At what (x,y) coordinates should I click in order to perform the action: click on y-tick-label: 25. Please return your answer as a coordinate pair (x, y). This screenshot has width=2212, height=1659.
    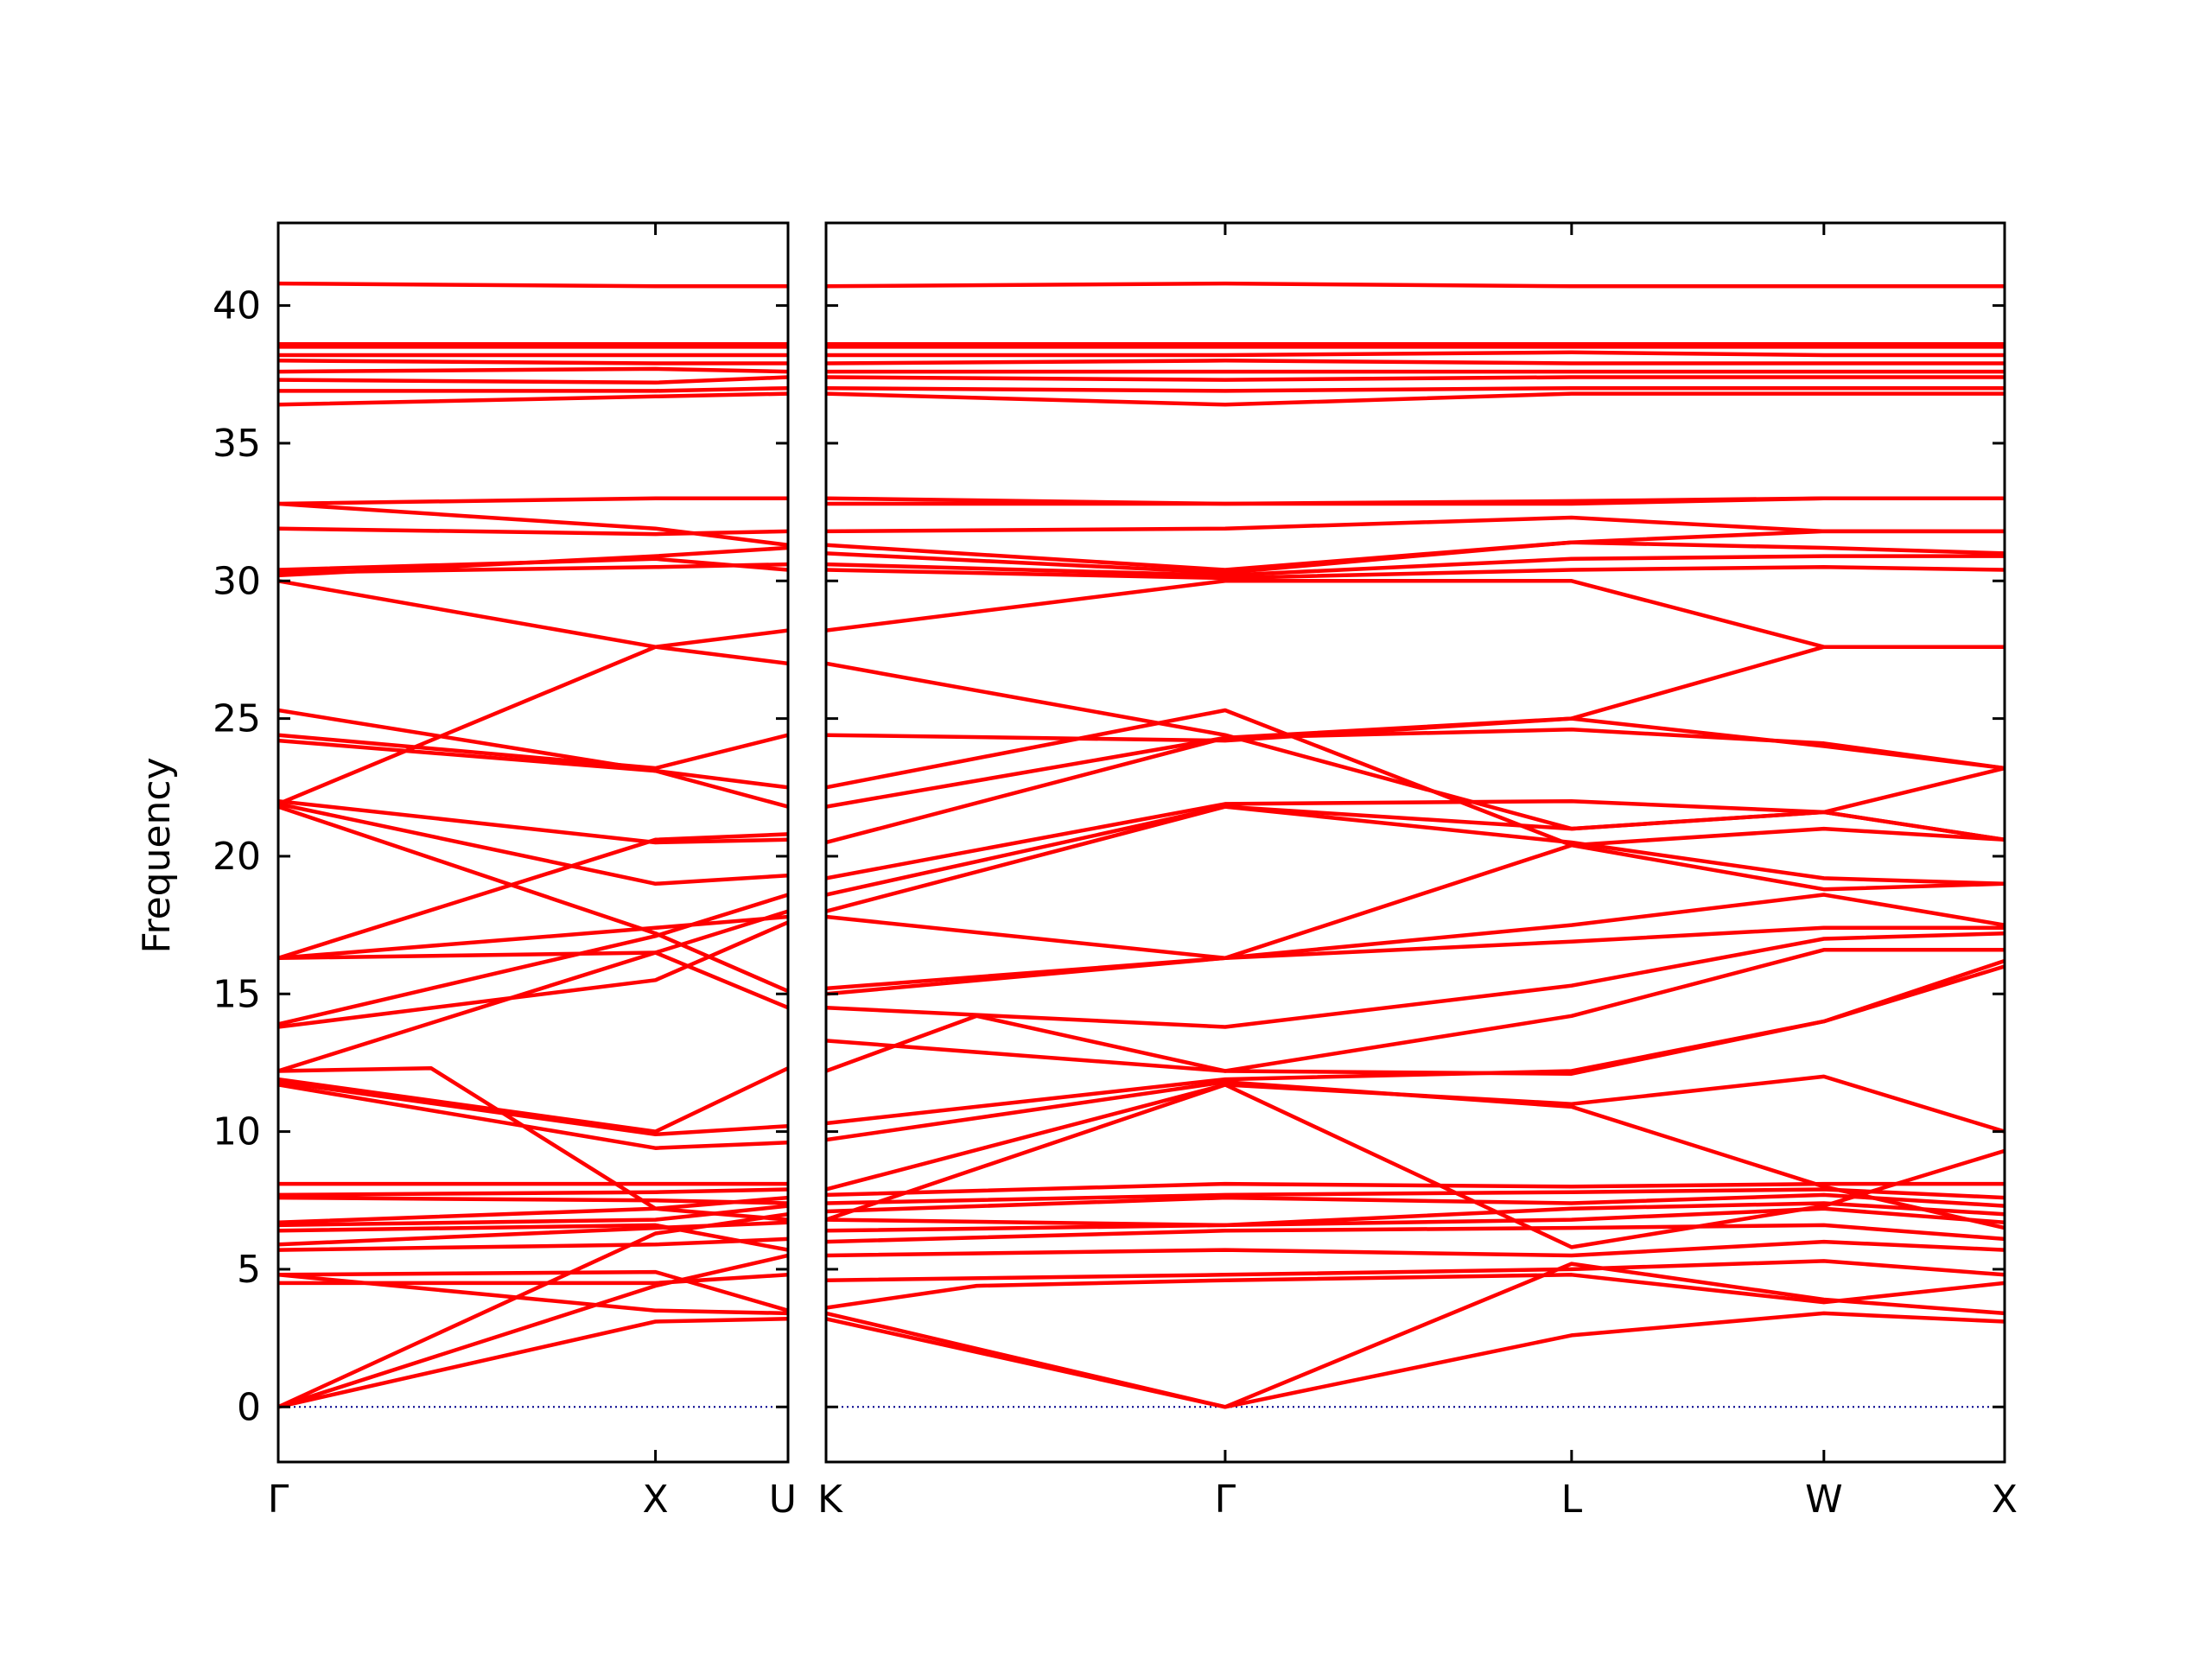
    Looking at the image, I should click on (237, 719).